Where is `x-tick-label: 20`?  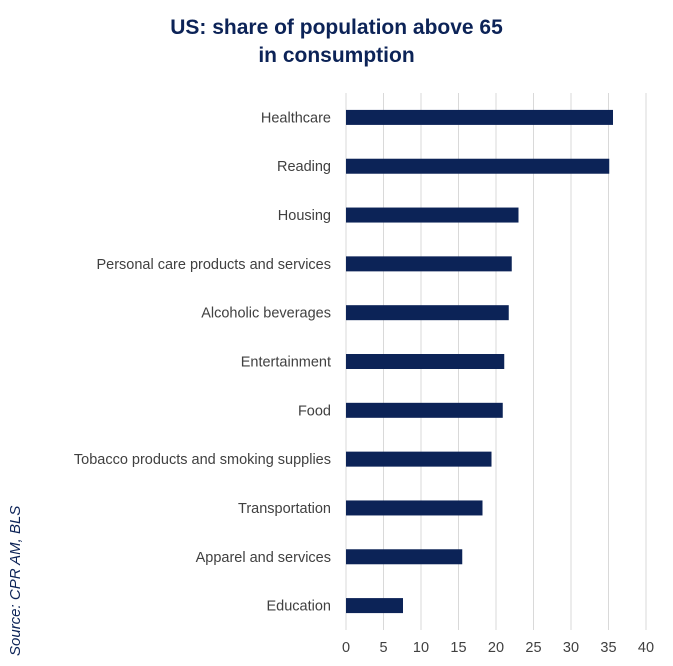 x-tick-label: 20 is located at coordinates (496, 648).